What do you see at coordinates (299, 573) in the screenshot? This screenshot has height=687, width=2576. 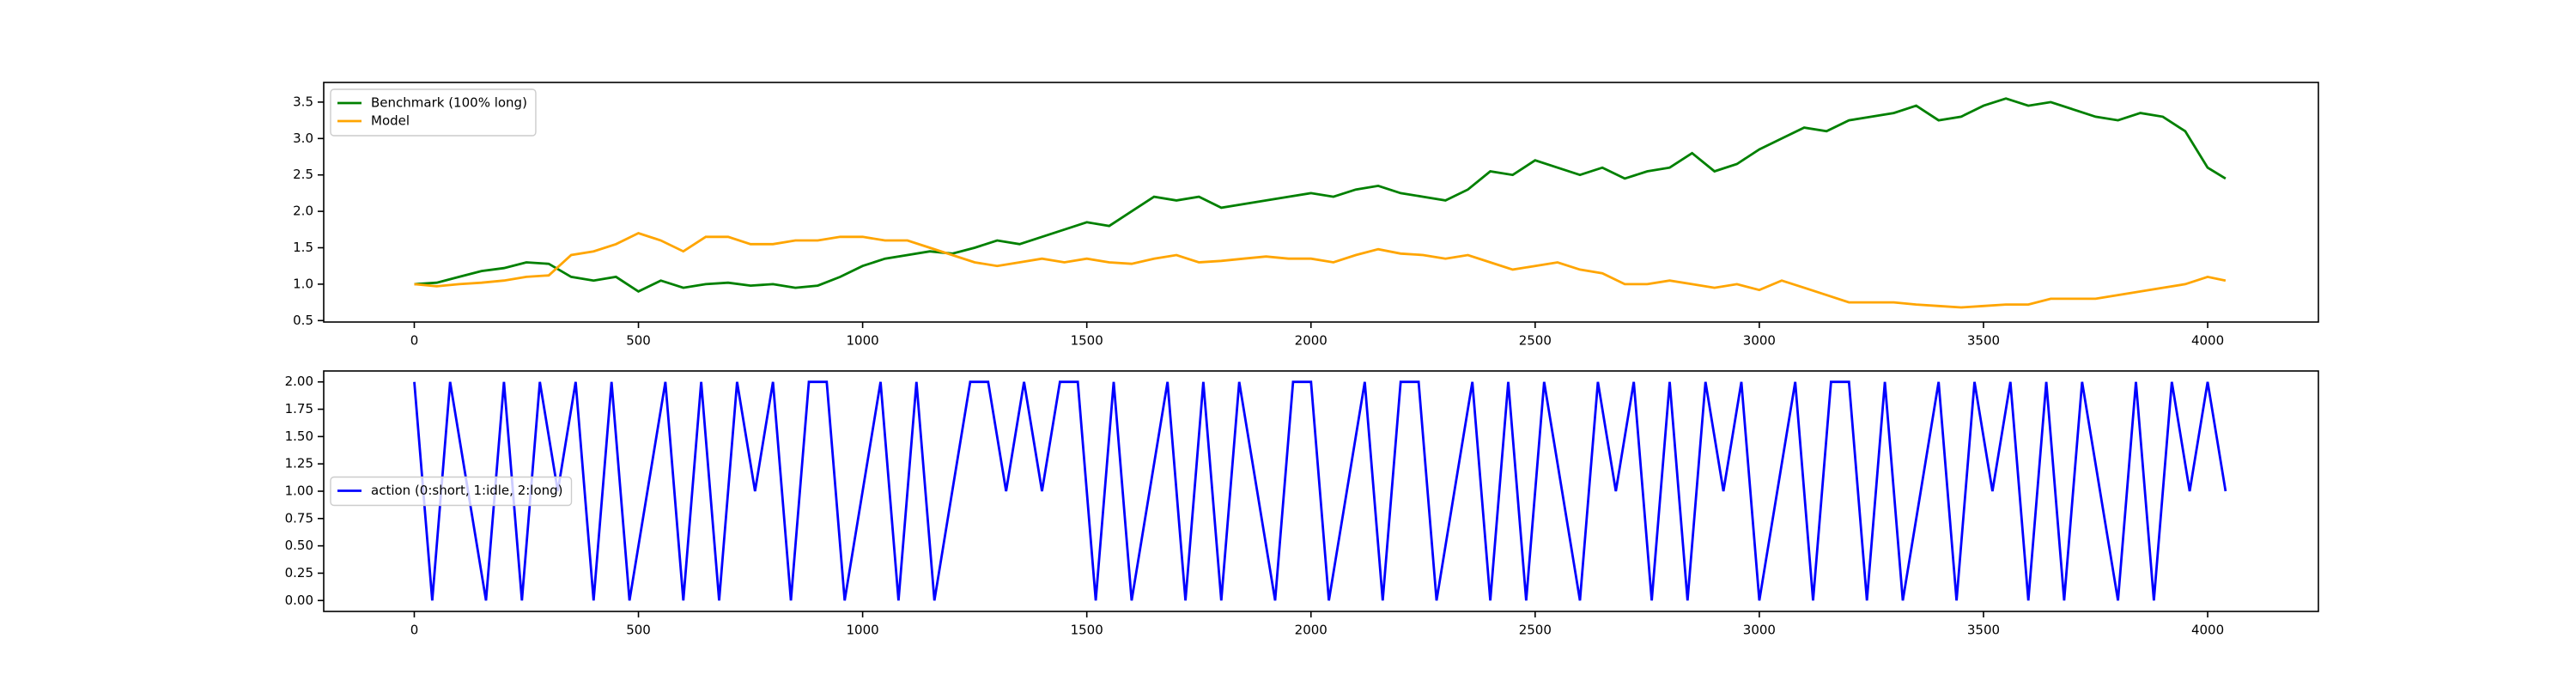 I see `y-tick-label: 0.25` at bounding box center [299, 573].